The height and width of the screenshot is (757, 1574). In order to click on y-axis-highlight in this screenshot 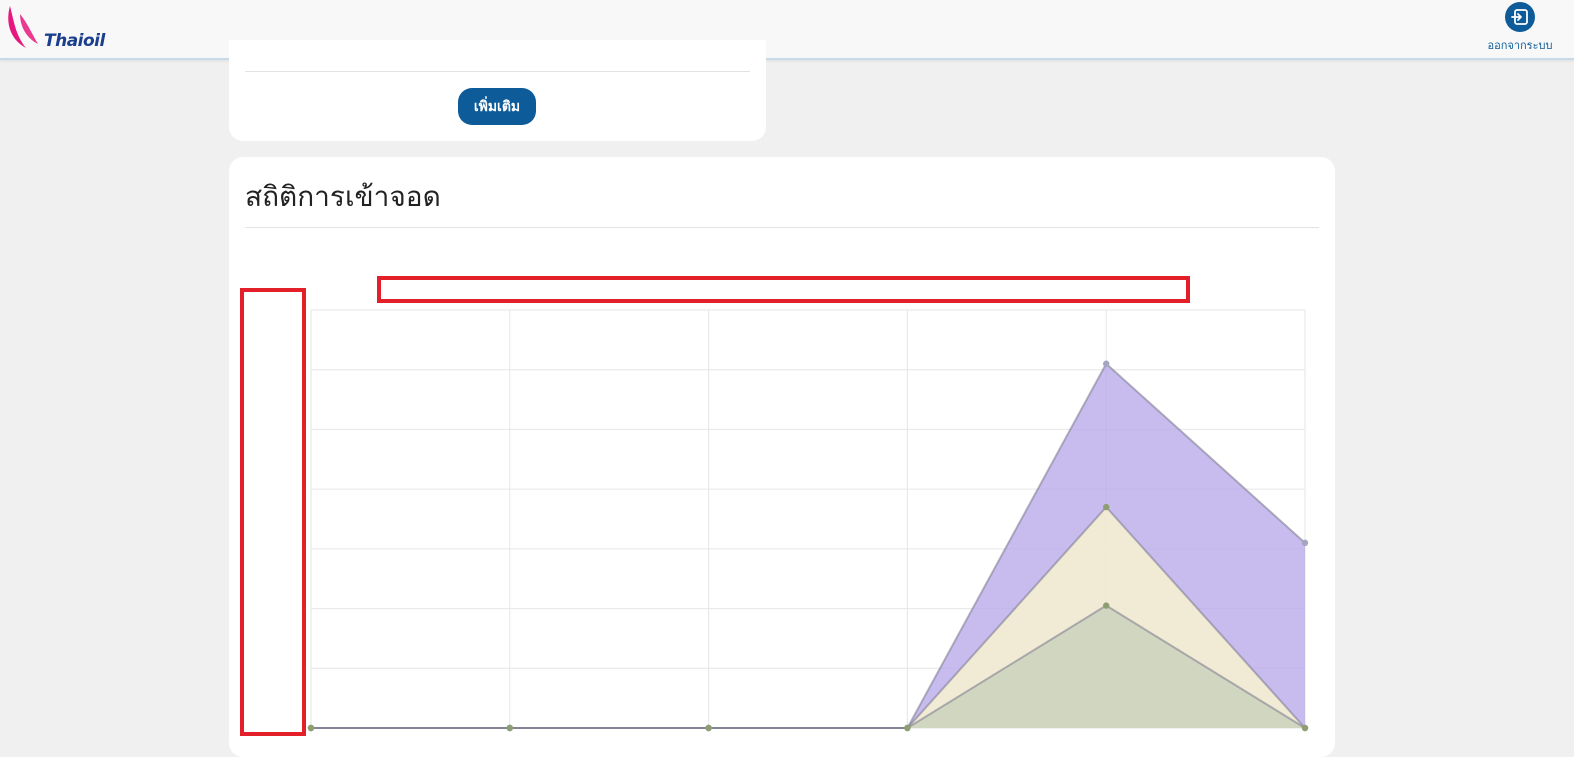, I will do `click(273, 512)`.